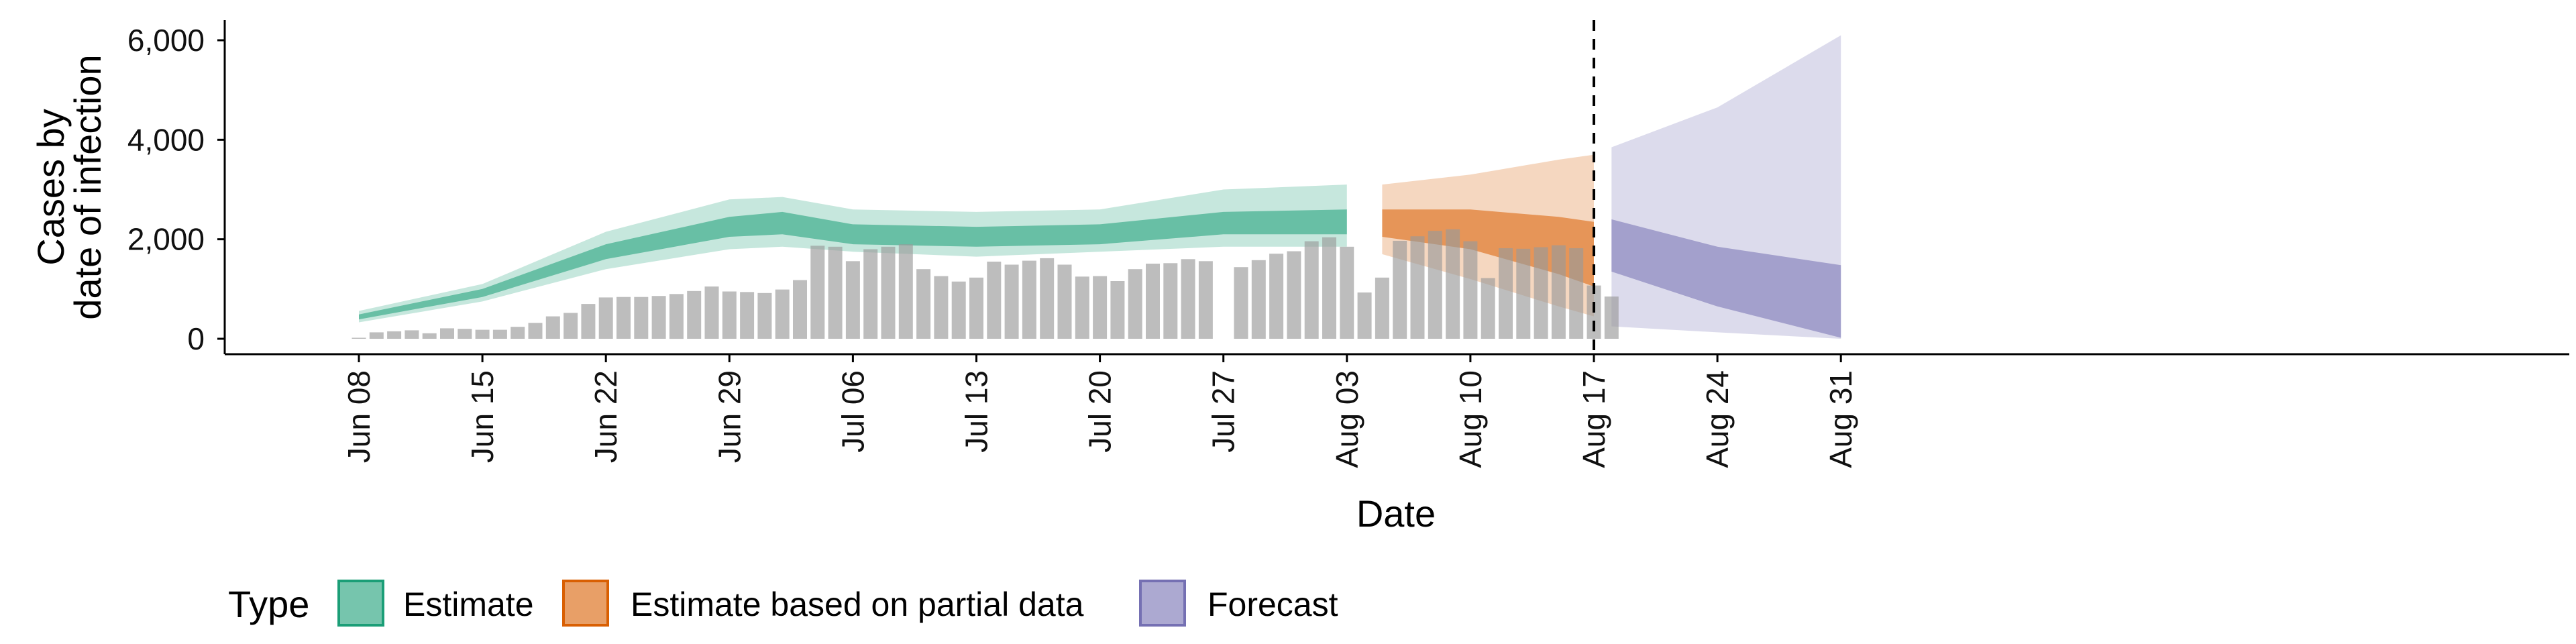 This screenshot has width=2576, height=644. Describe the element at coordinates (166, 139) in the screenshot. I see `y-tick-label-2: 4,000` at that location.